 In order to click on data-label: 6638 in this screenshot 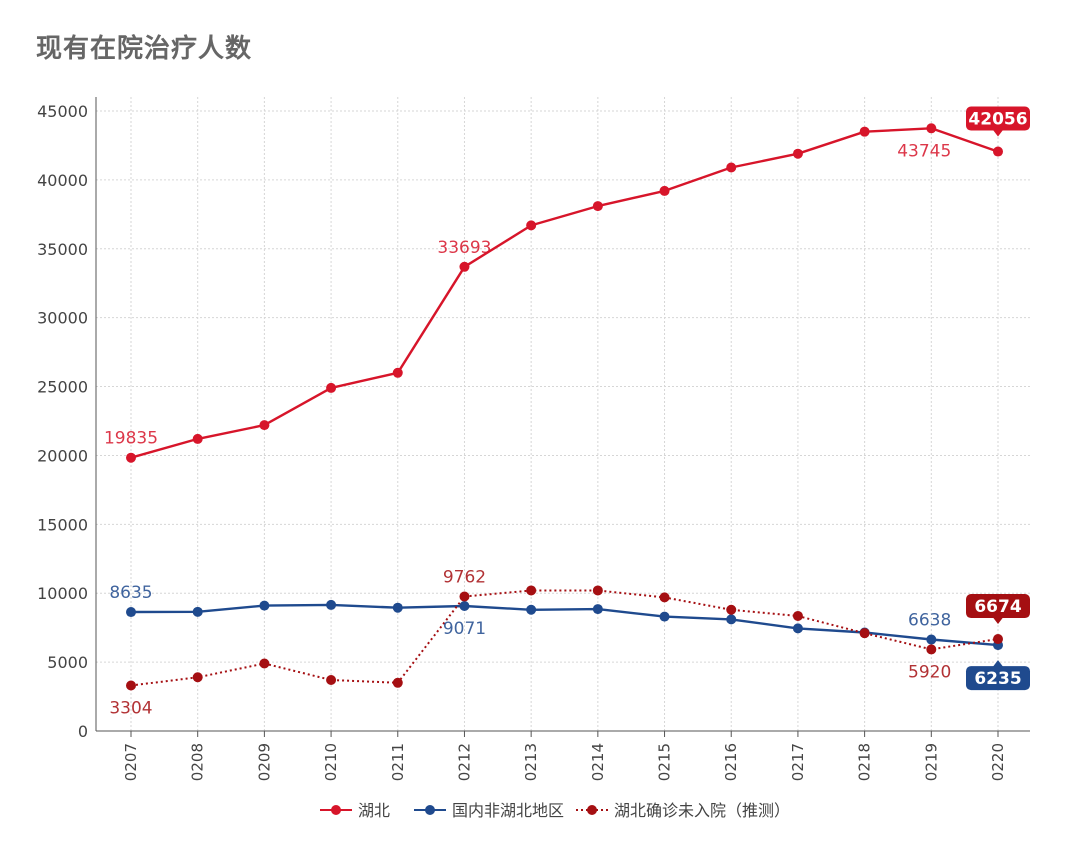, I will do `click(929, 621)`.